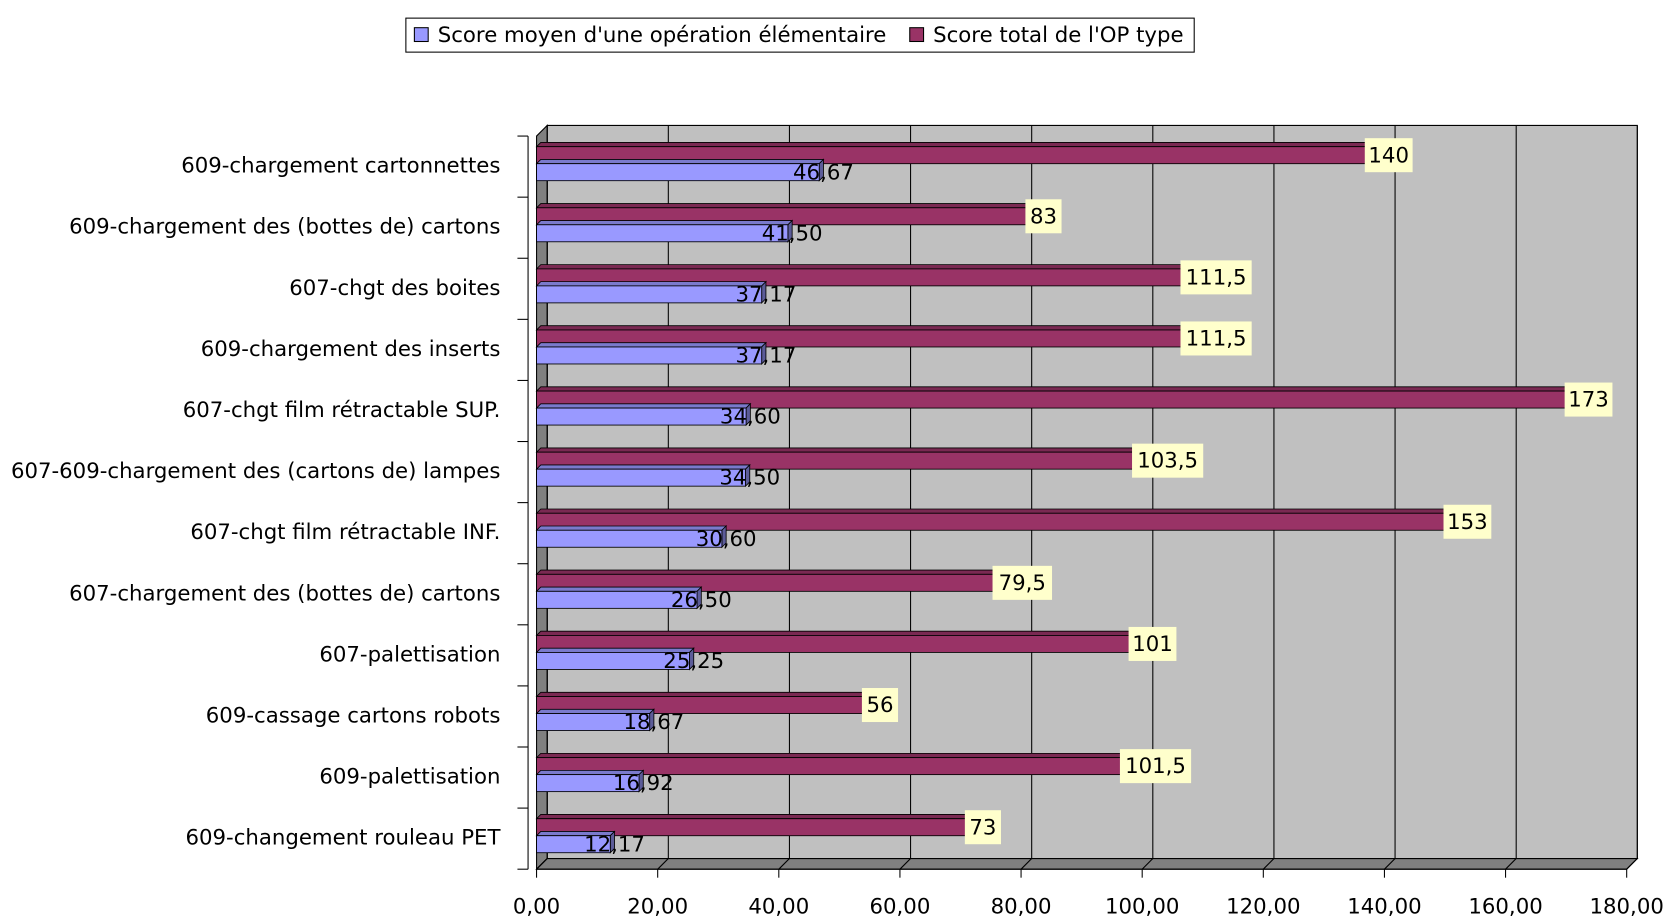 This screenshot has height=916, width=1666. I want to click on data-label: 30,60, so click(726, 539).